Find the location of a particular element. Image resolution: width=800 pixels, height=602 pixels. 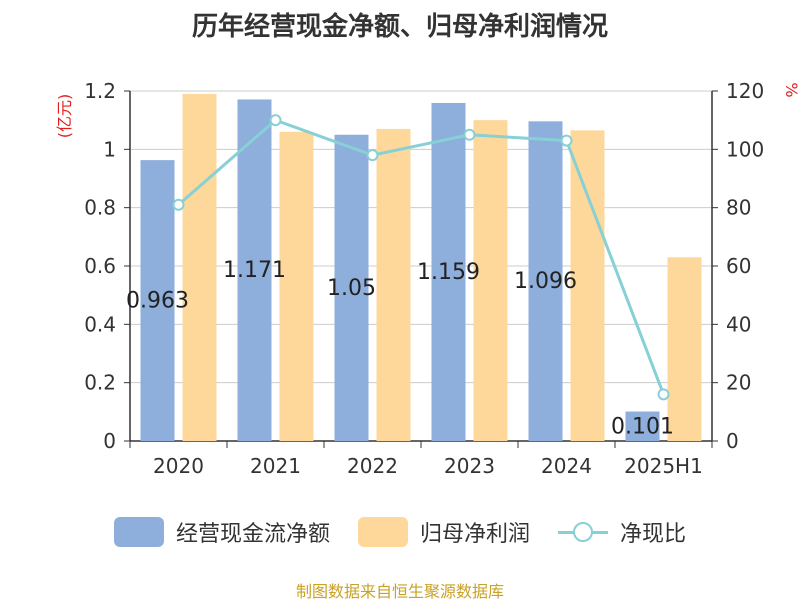

y-right-axis-label: % is located at coordinates (791, 89).